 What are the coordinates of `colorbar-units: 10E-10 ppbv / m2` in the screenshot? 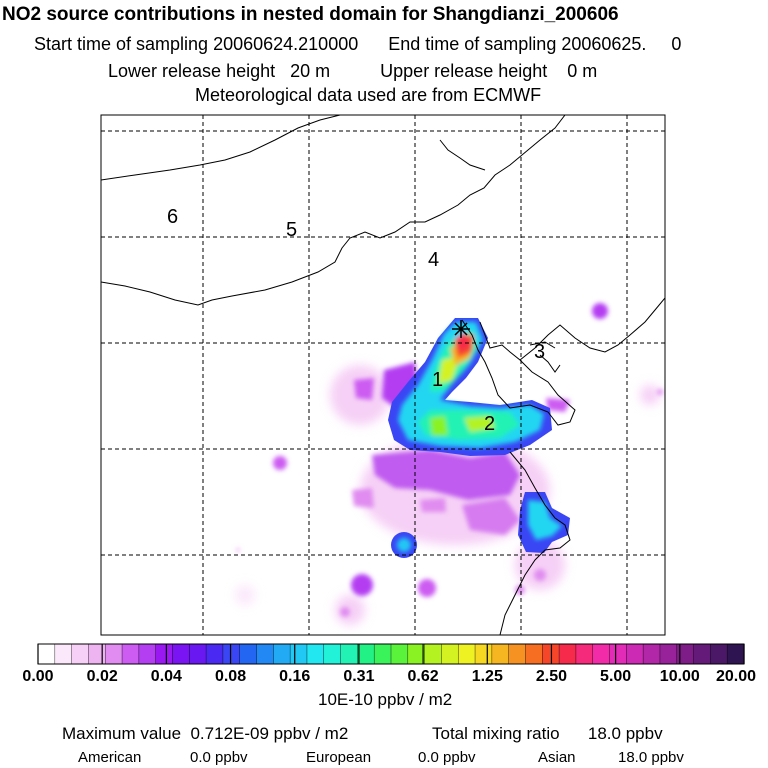 It's located at (385, 699).